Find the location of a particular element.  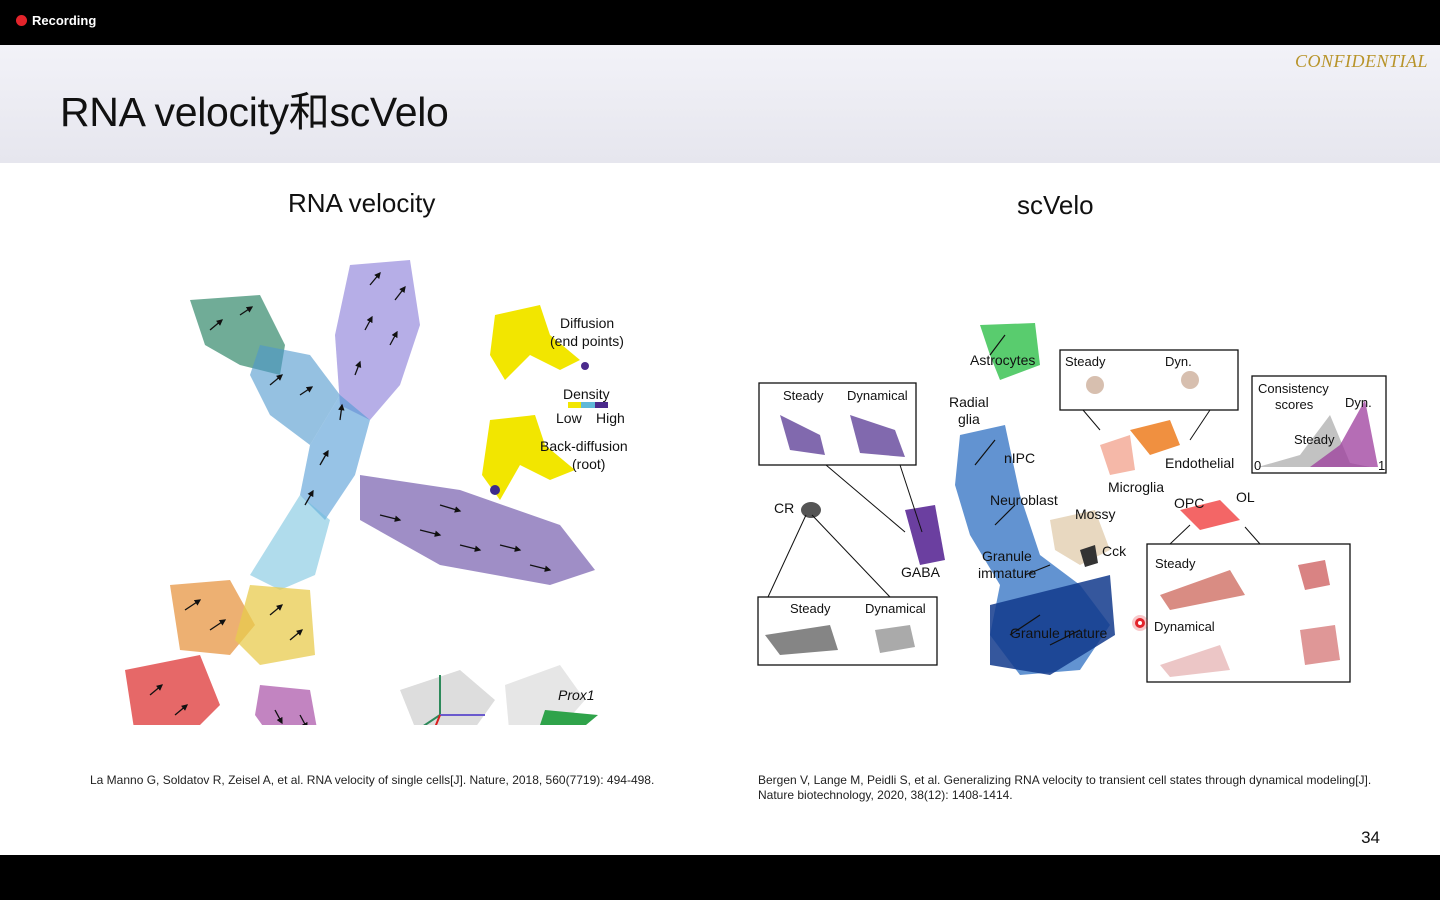

gaba-steady-label: Steady is located at coordinates (803, 395).